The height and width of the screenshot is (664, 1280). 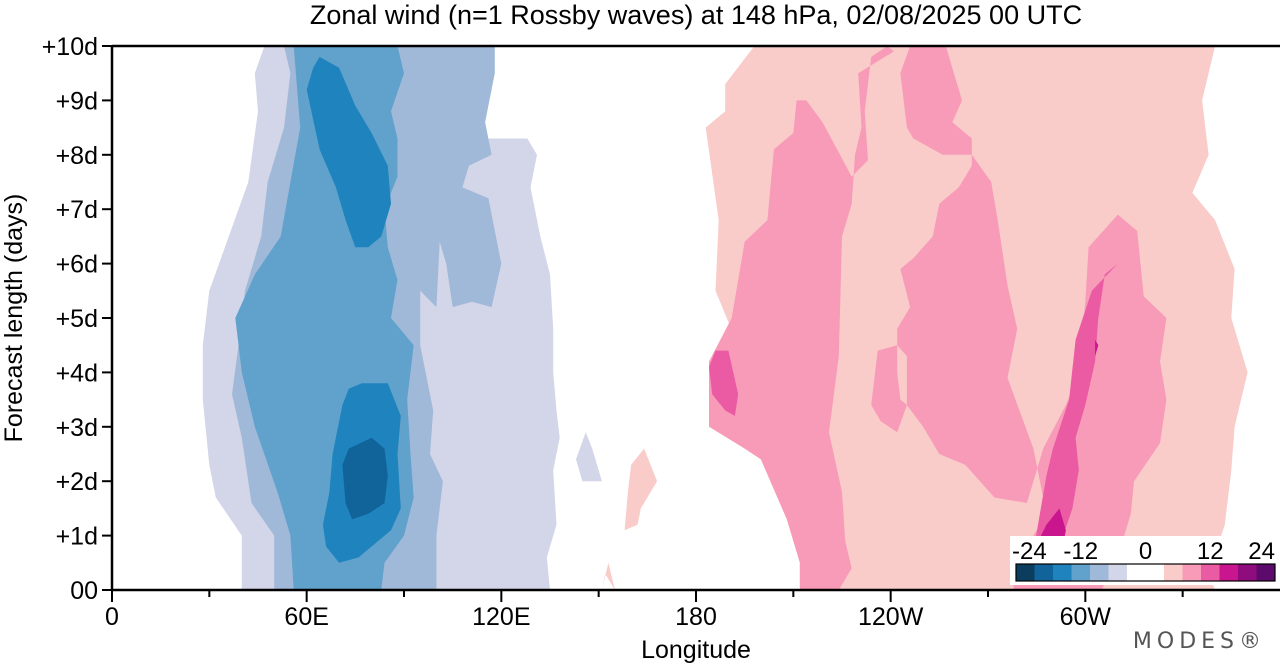 What do you see at coordinates (696, 650) in the screenshot?
I see `x-axis-label: Longitude` at bounding box center [696, 650].